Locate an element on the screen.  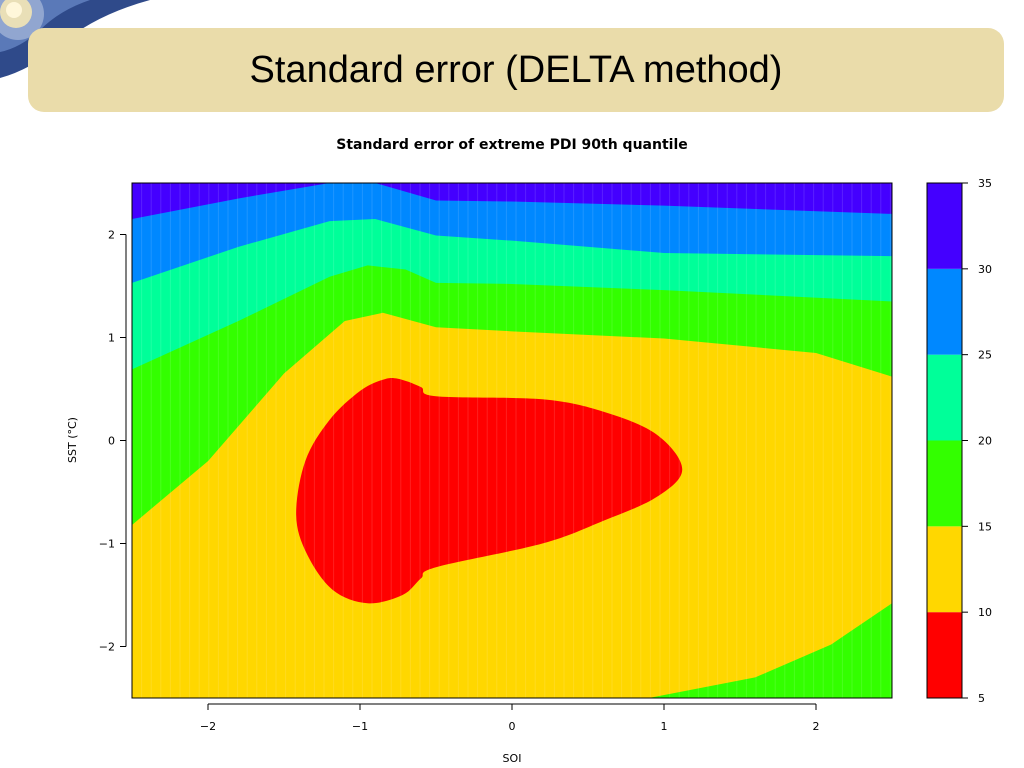
x-tick-label: −2 is located at coordinates (208, 726).